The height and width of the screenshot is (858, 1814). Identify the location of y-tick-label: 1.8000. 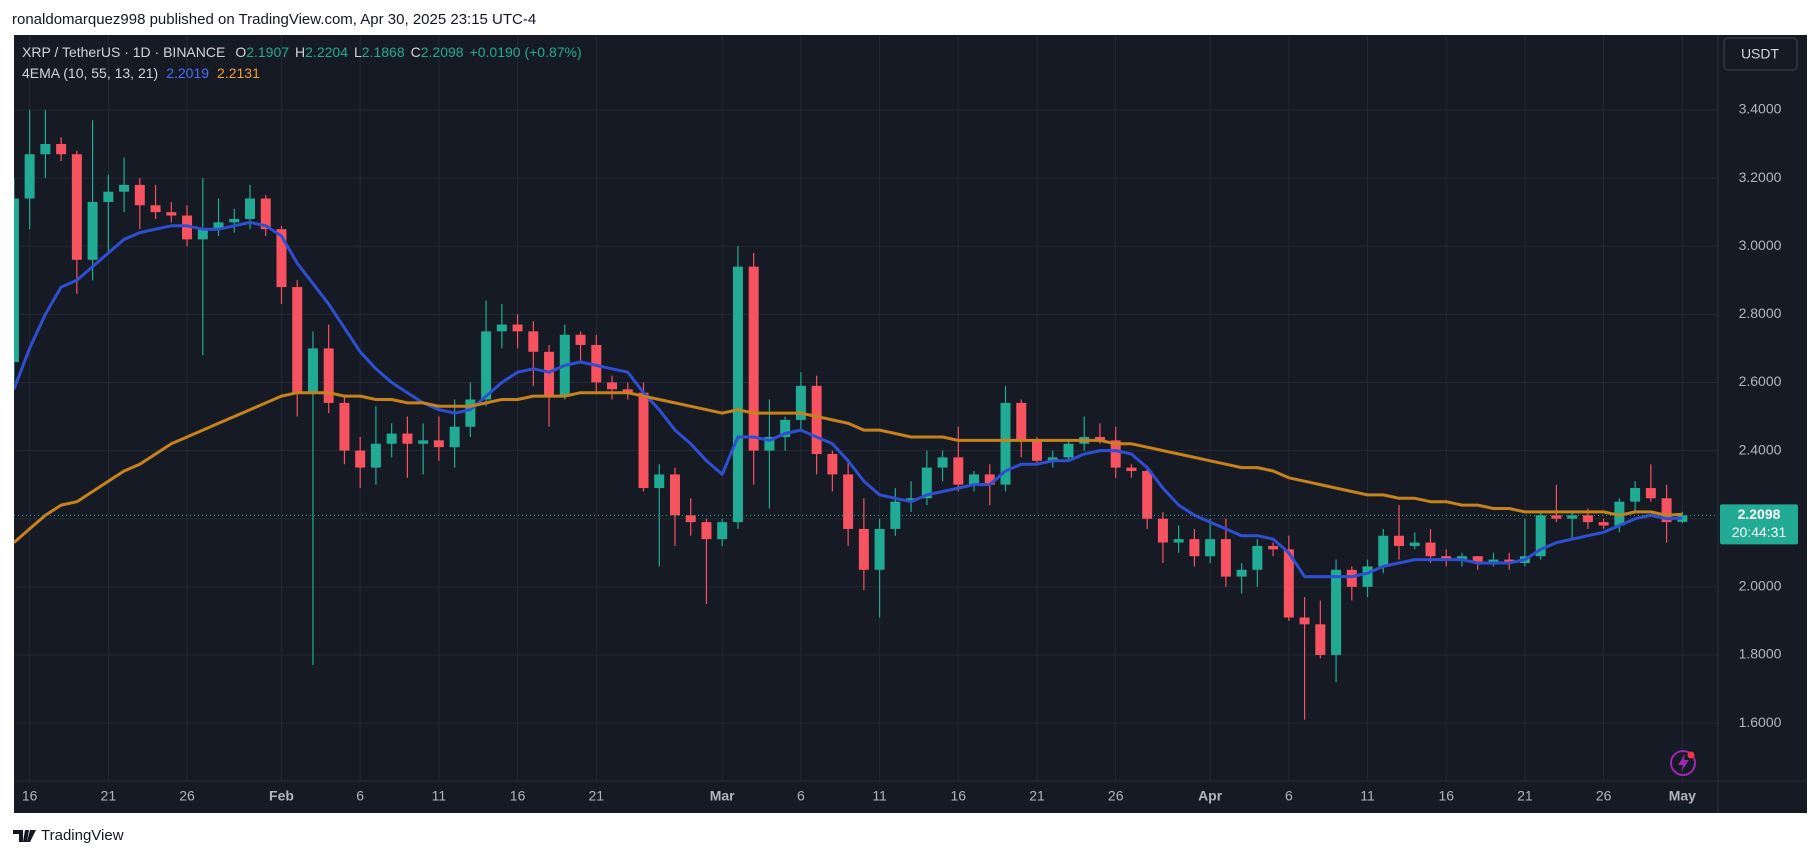
(1760, 654).